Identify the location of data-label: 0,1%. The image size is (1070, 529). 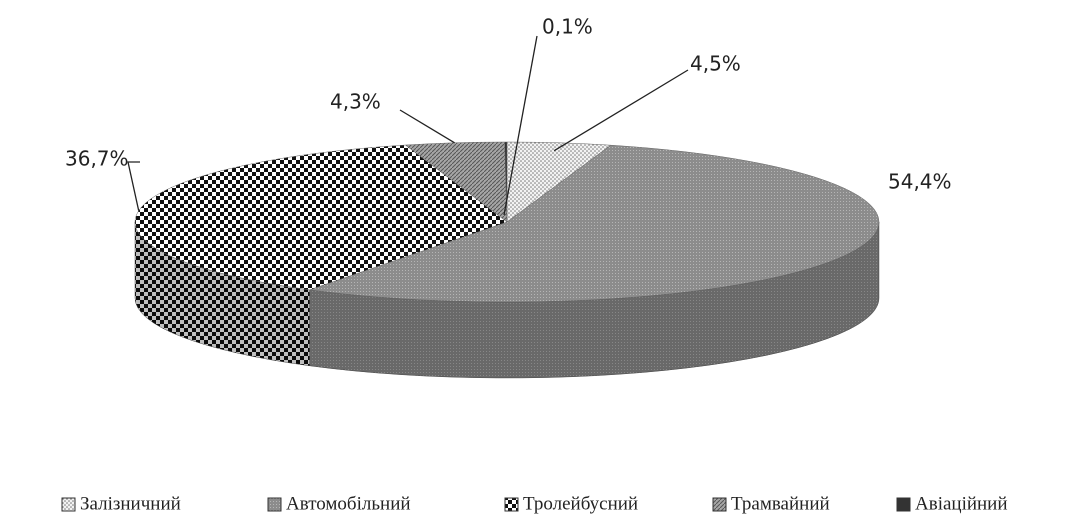
(567, 27).